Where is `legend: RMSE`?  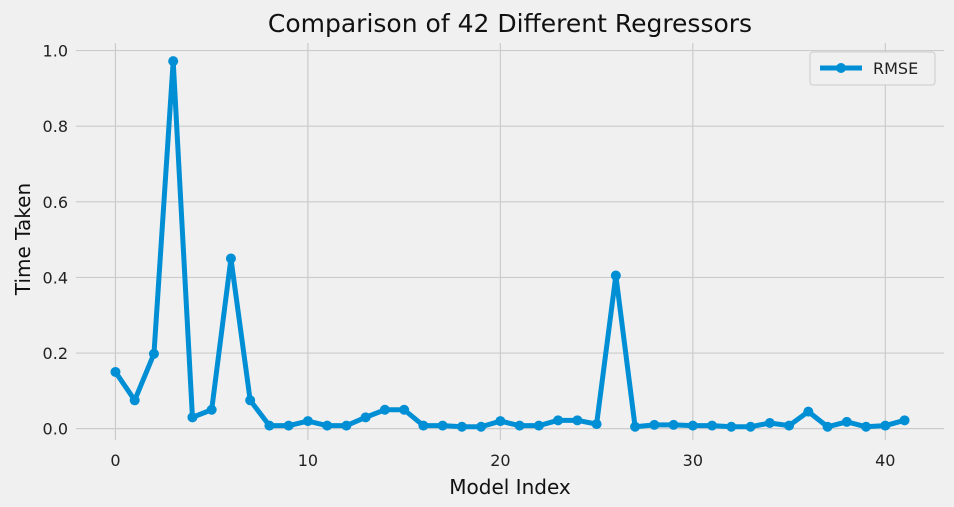 legend: RMSE is located at coordinates (872, 68).